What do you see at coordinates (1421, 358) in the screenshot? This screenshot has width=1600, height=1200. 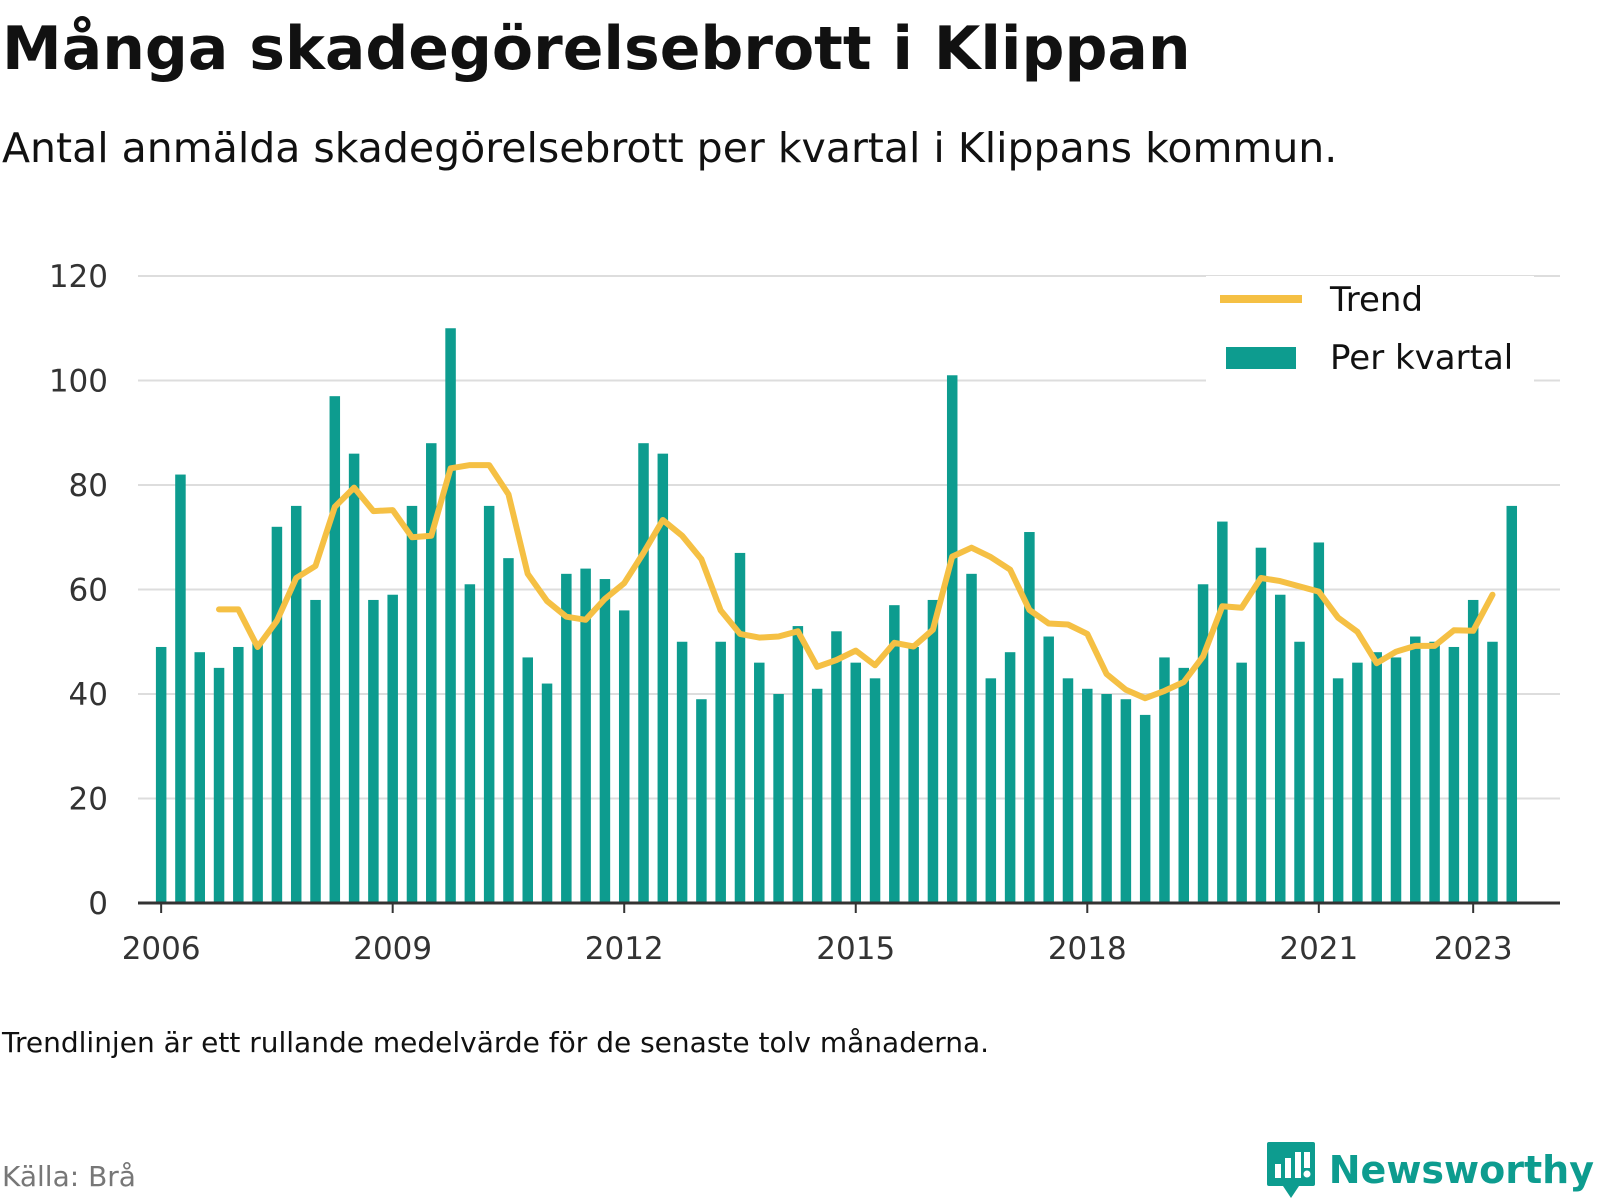 I see `legend-bar-label: Per kvartal` at bounding box center [1421, 358].